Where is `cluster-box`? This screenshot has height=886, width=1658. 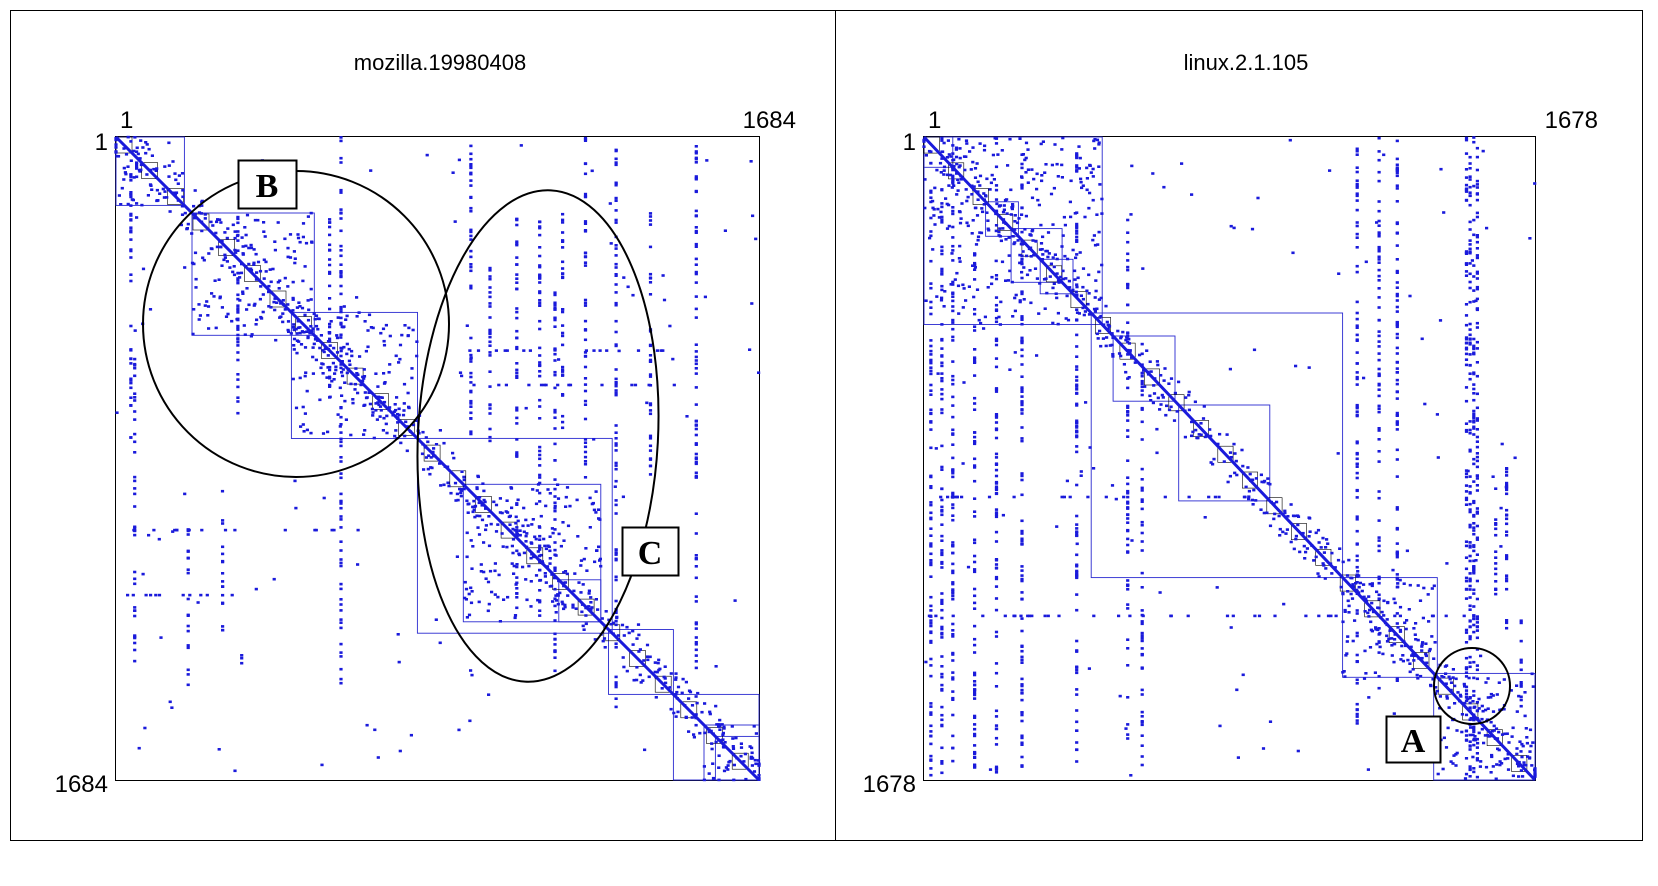 cluster-box is located at coordinates (1217, 445).